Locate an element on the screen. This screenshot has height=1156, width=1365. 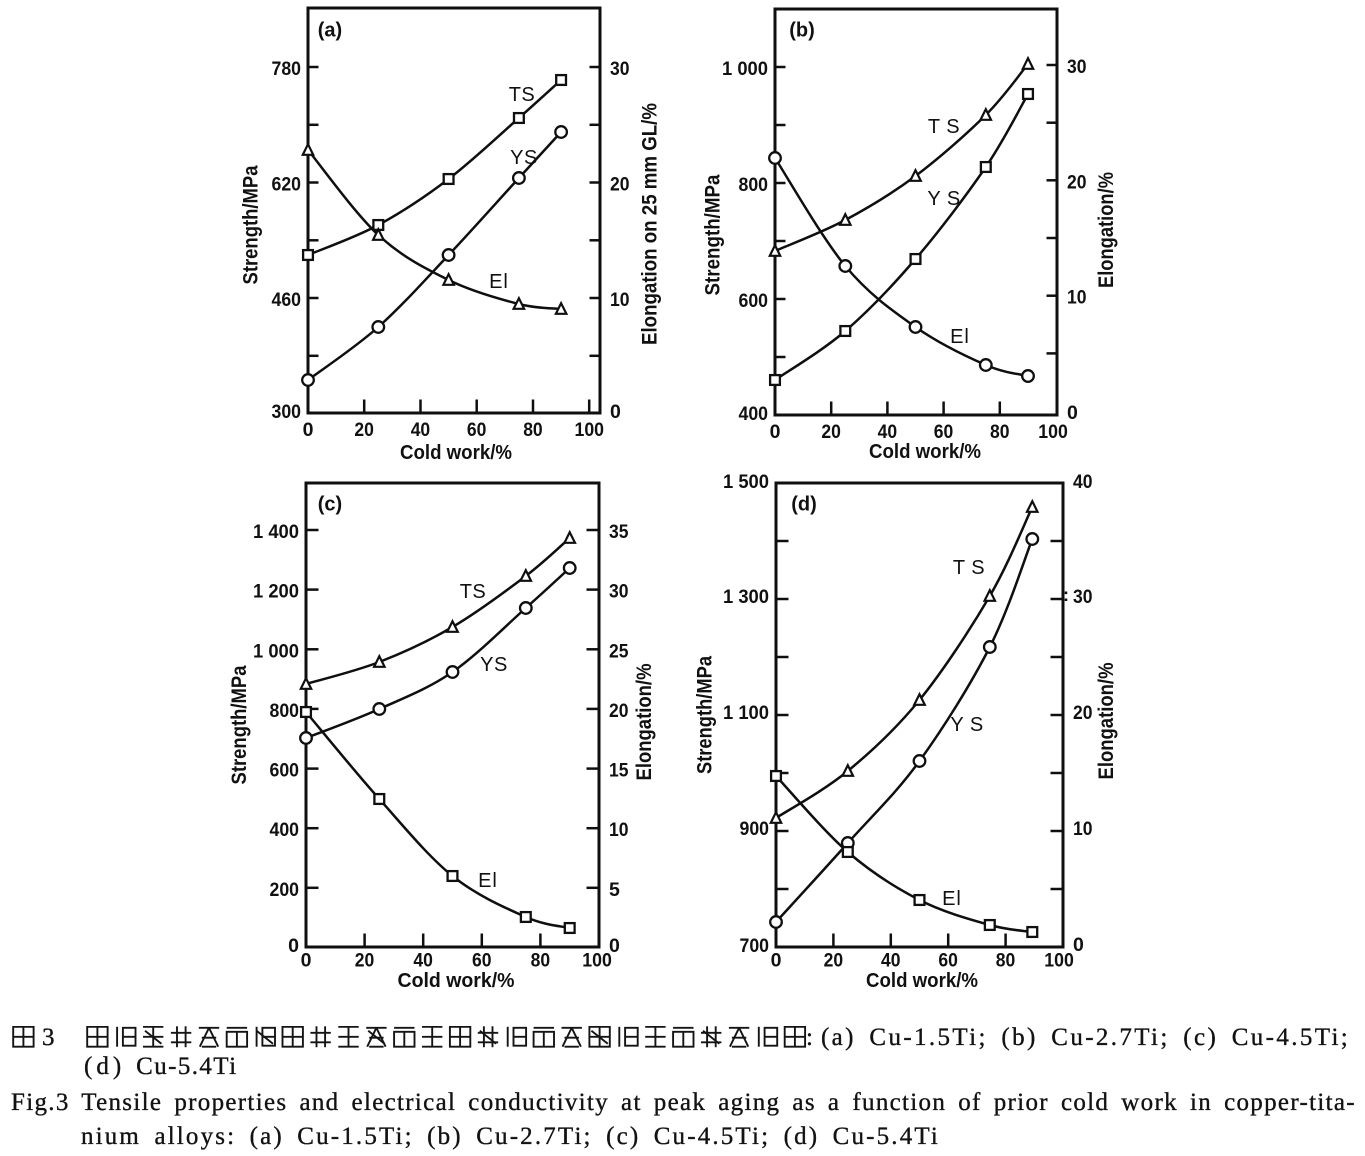
svg-text: 900 is located at coordinates (755, 829).